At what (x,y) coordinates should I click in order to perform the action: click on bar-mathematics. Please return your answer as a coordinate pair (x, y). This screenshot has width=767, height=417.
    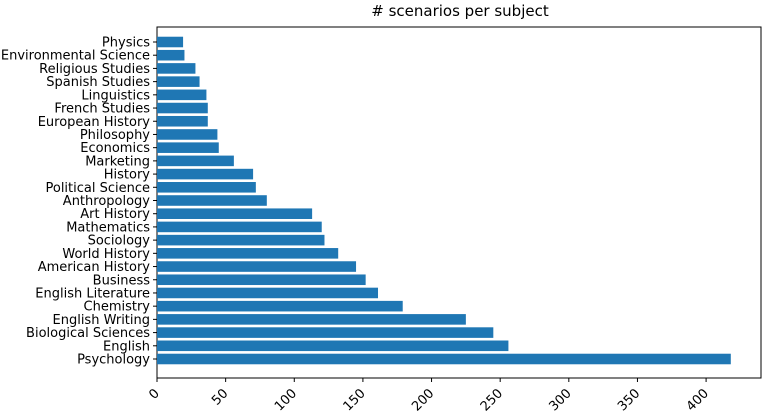
    Looking at the image, I should click on (239, 227).